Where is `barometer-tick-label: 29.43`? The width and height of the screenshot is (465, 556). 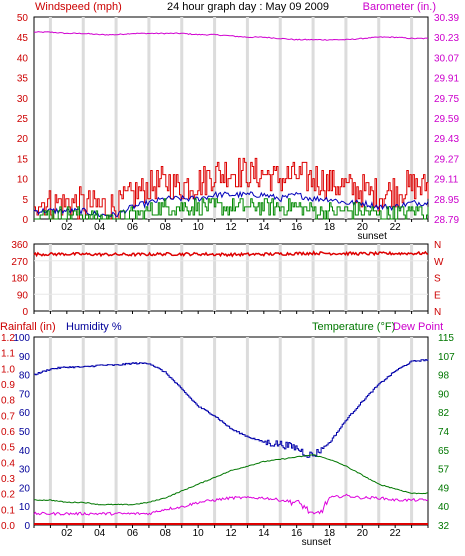 barometer-tick-label: 29.43 is located at coordinates (446, 139).